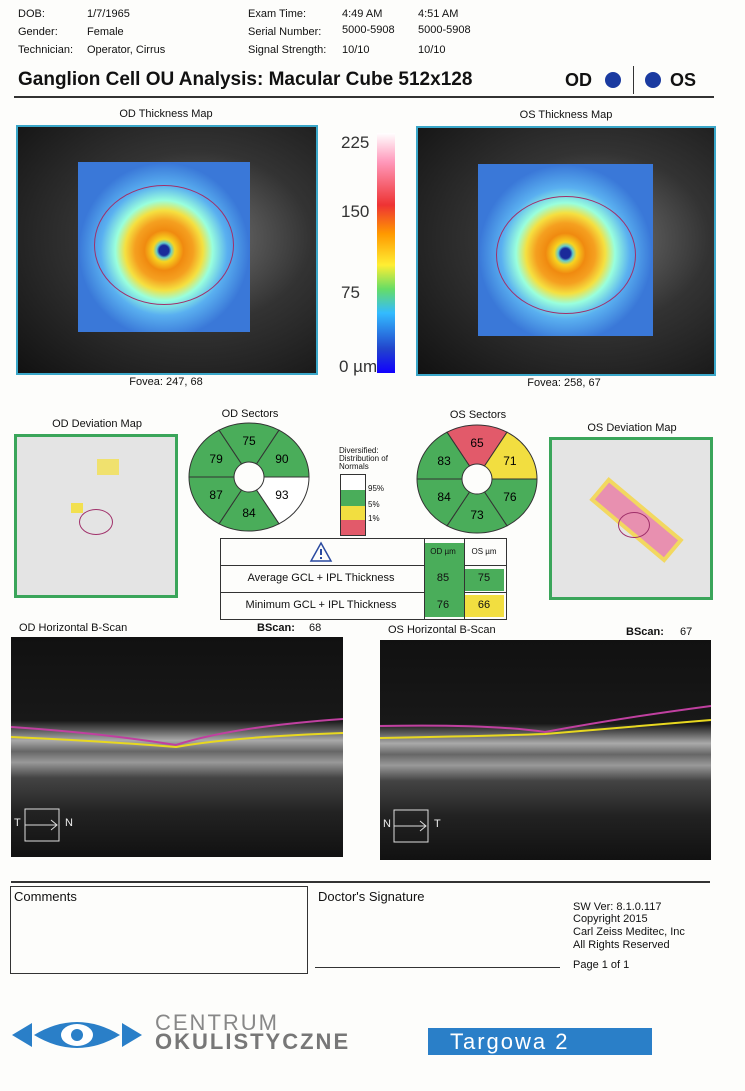 This screenshot has width=745, height=1091. I want to click on os-bscan, so click(545, 750).